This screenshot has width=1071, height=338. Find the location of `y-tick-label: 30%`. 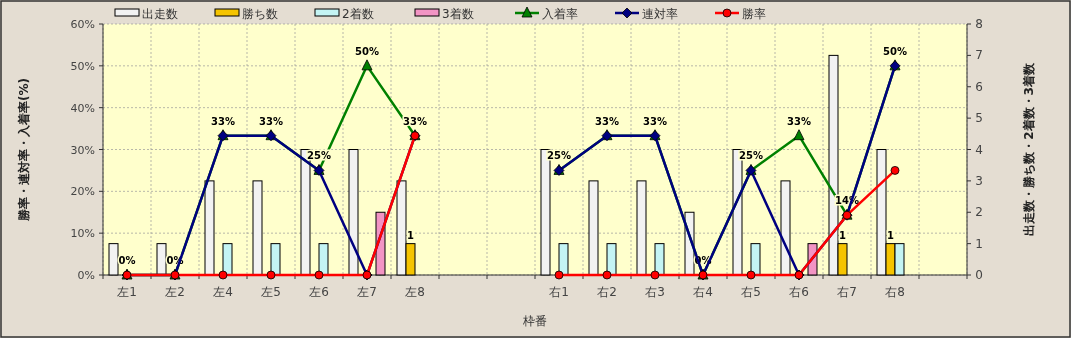

y-tick-label: 30% is located at coordinates (82, 150).